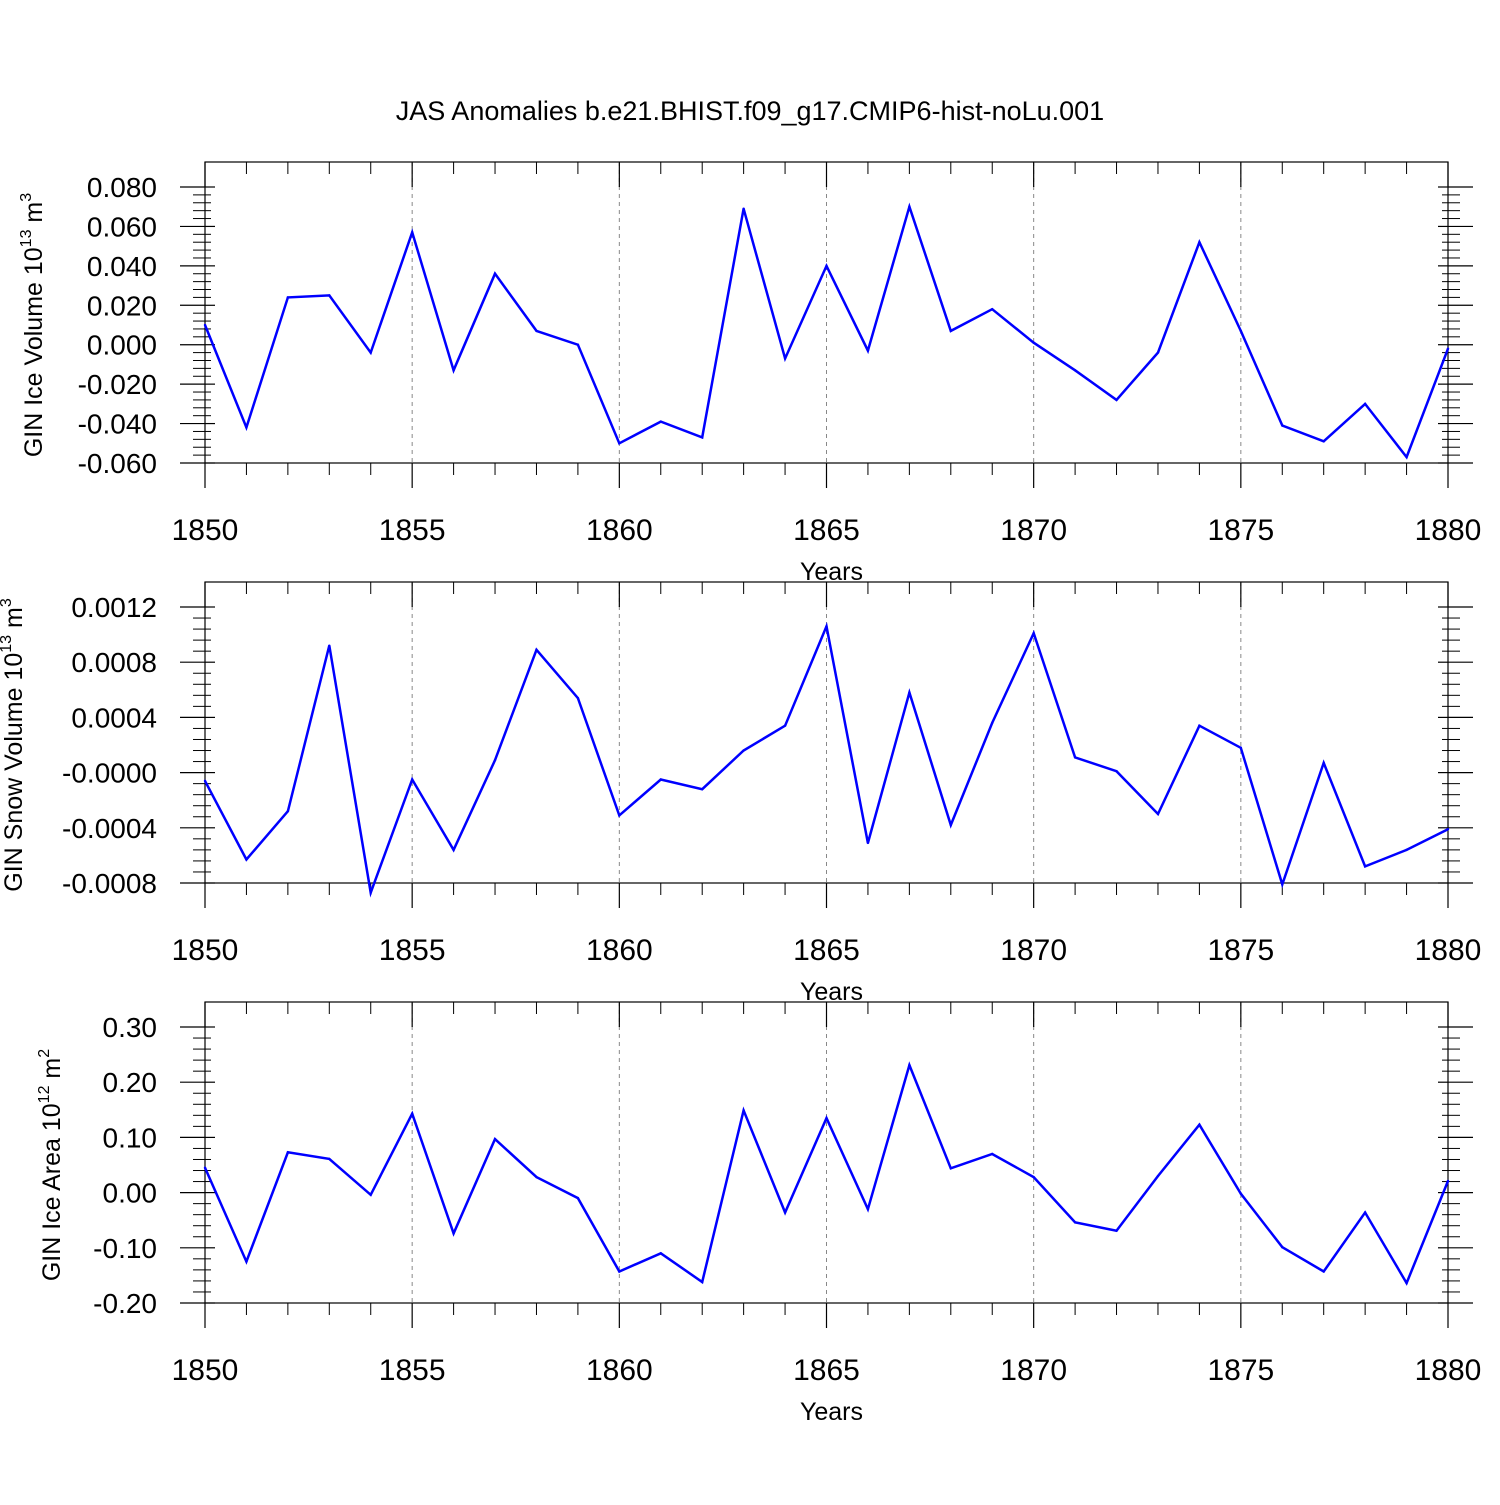 The height and width of the screenshot is (1505, 1500). Describe the element at coordinates (44, 1053) in the screenshot. I see `y-axis-label-unit-exponent: 2` at that location.